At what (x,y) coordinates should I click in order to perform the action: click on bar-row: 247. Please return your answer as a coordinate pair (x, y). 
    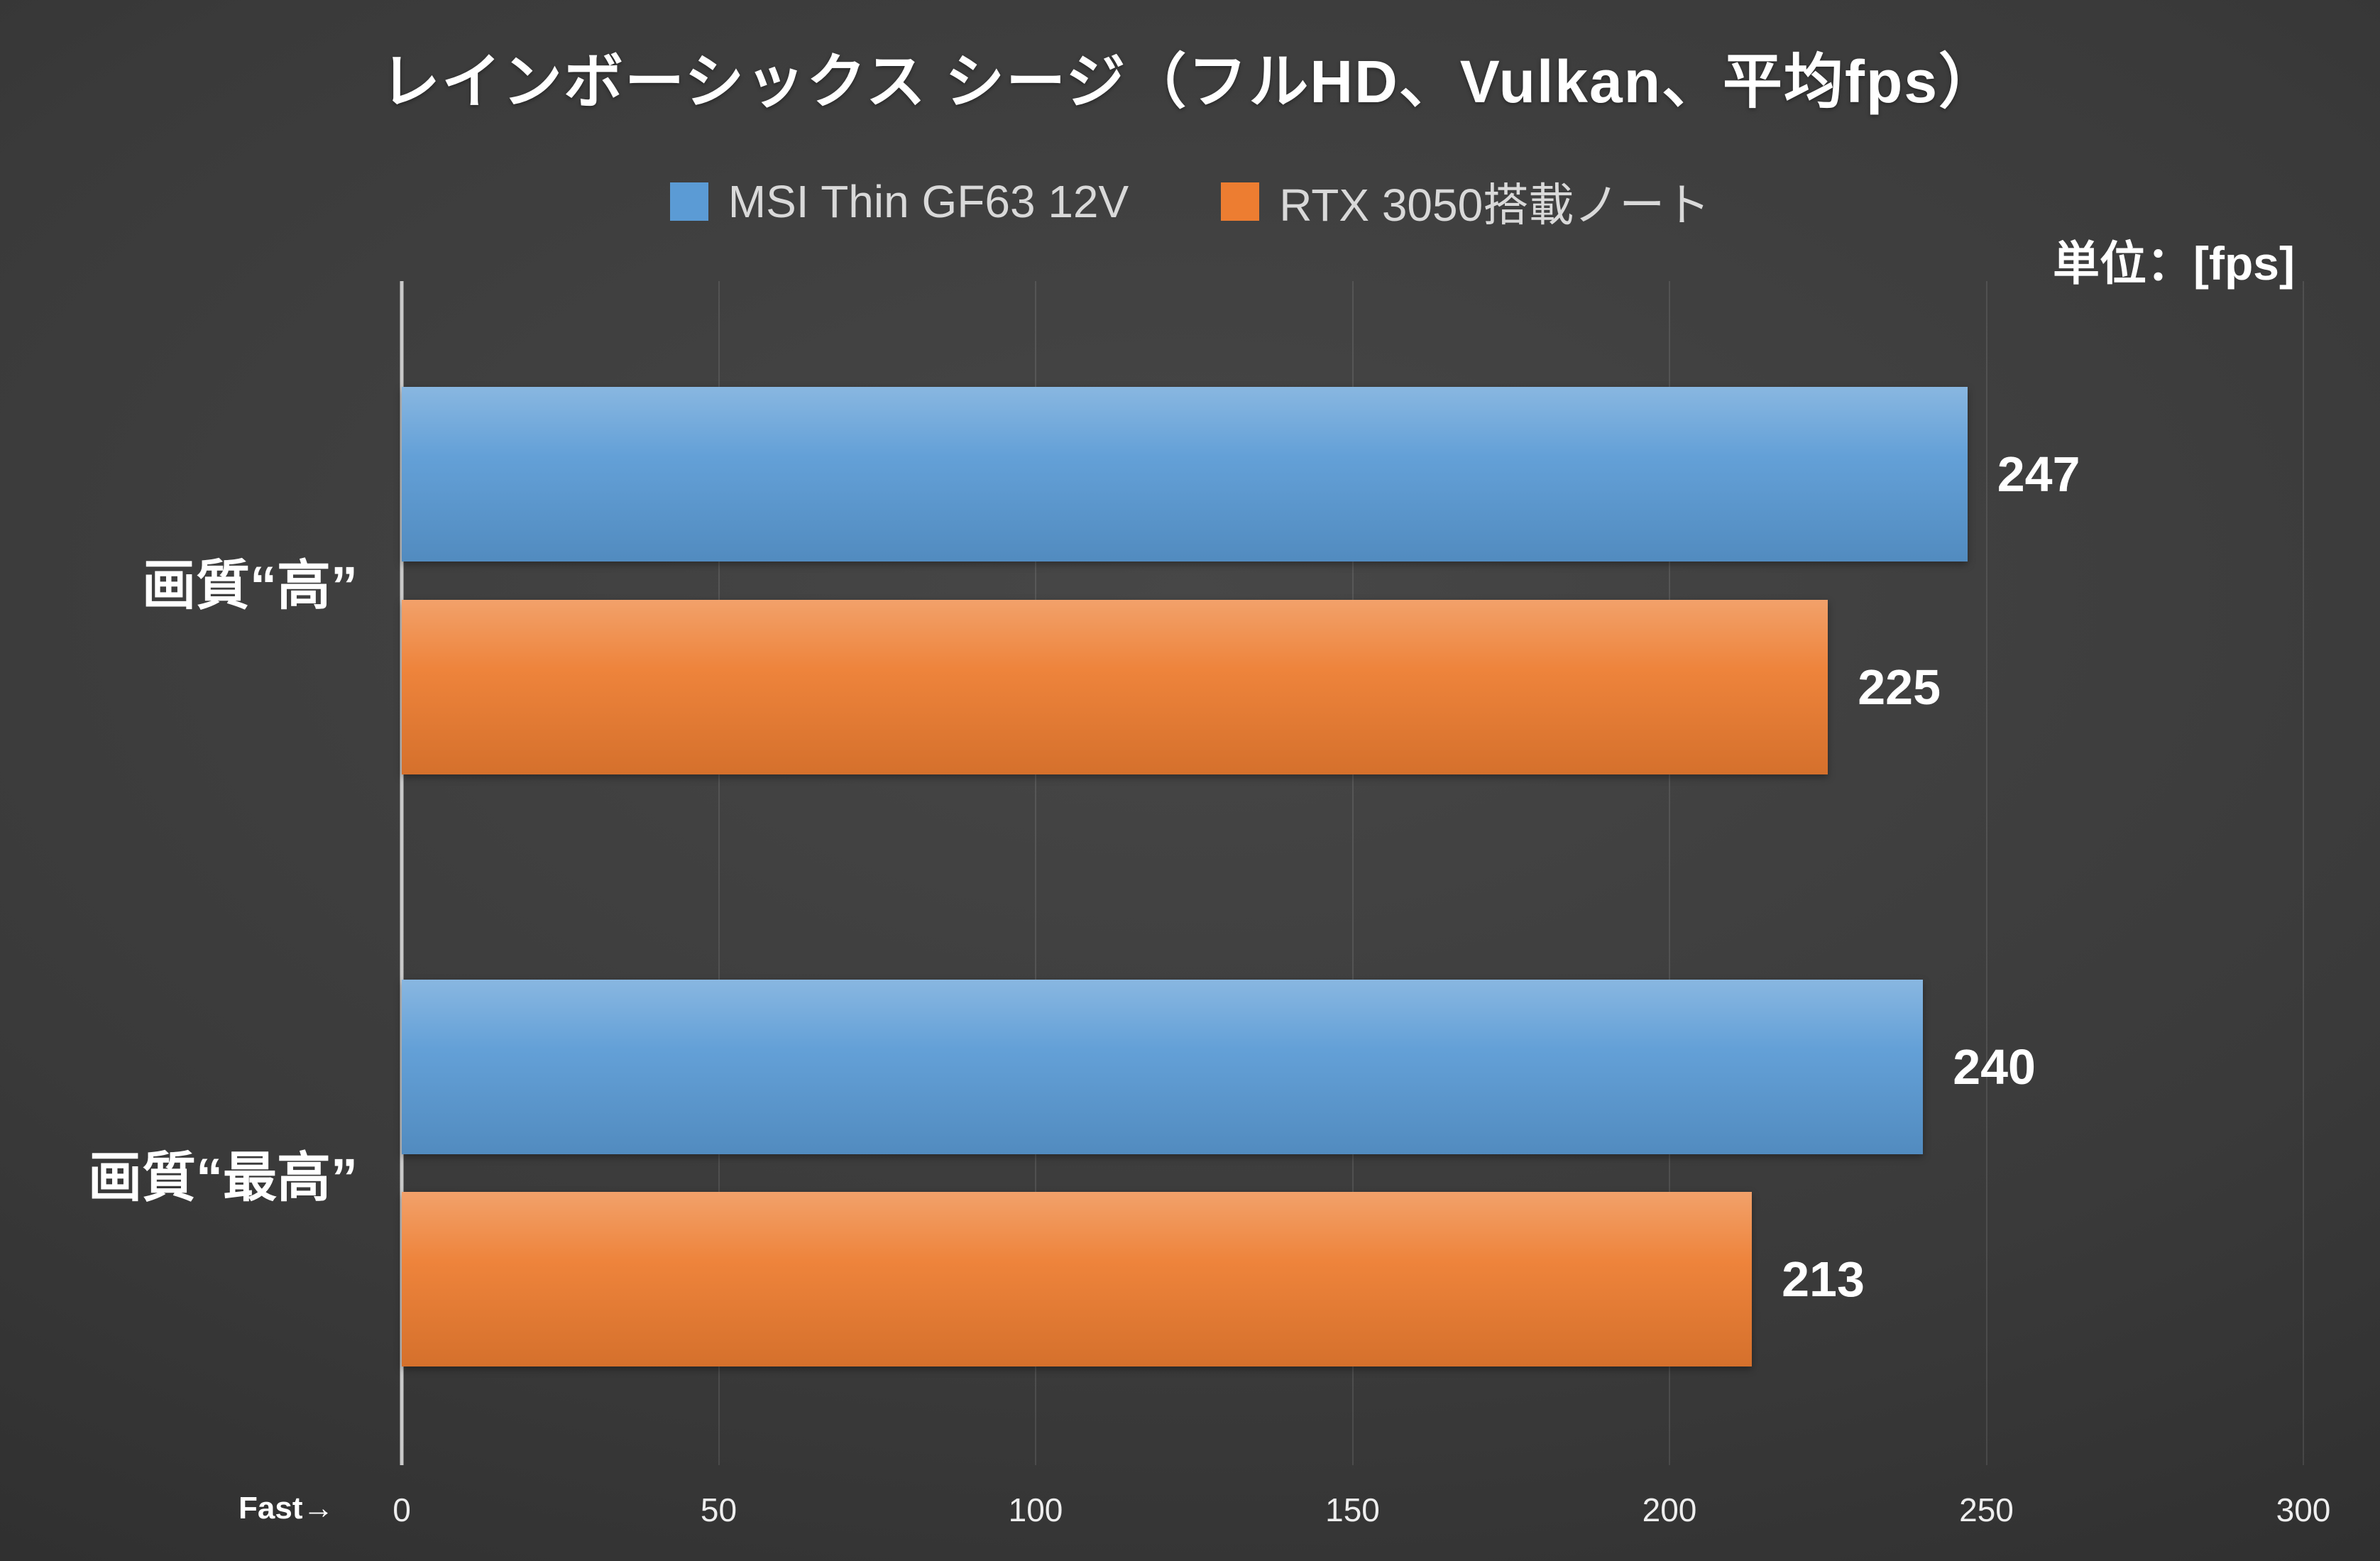
    Looking at the image, I should click on (1352, 475).